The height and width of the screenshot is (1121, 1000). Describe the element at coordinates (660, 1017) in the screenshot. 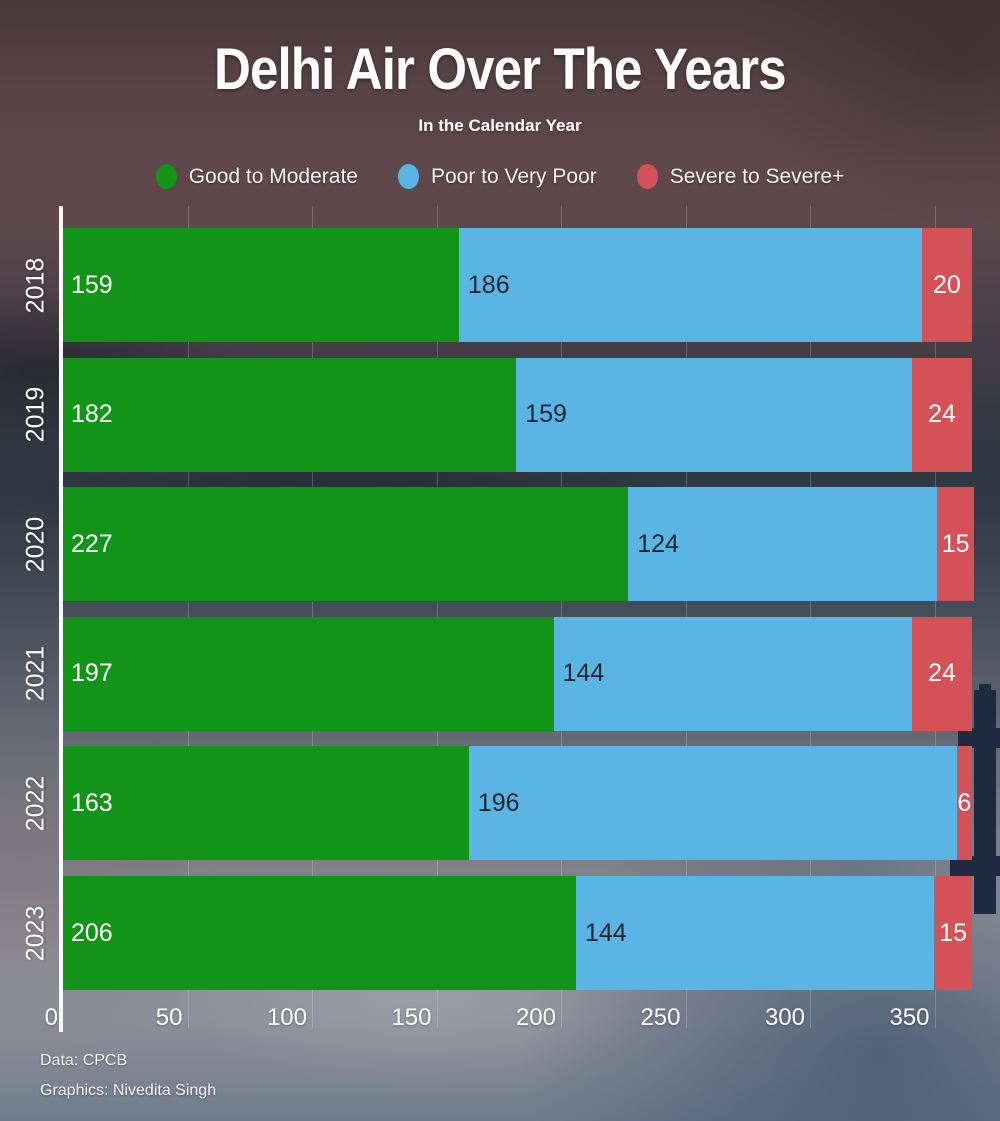

I see `x-tick-label-250: 250` at that location.